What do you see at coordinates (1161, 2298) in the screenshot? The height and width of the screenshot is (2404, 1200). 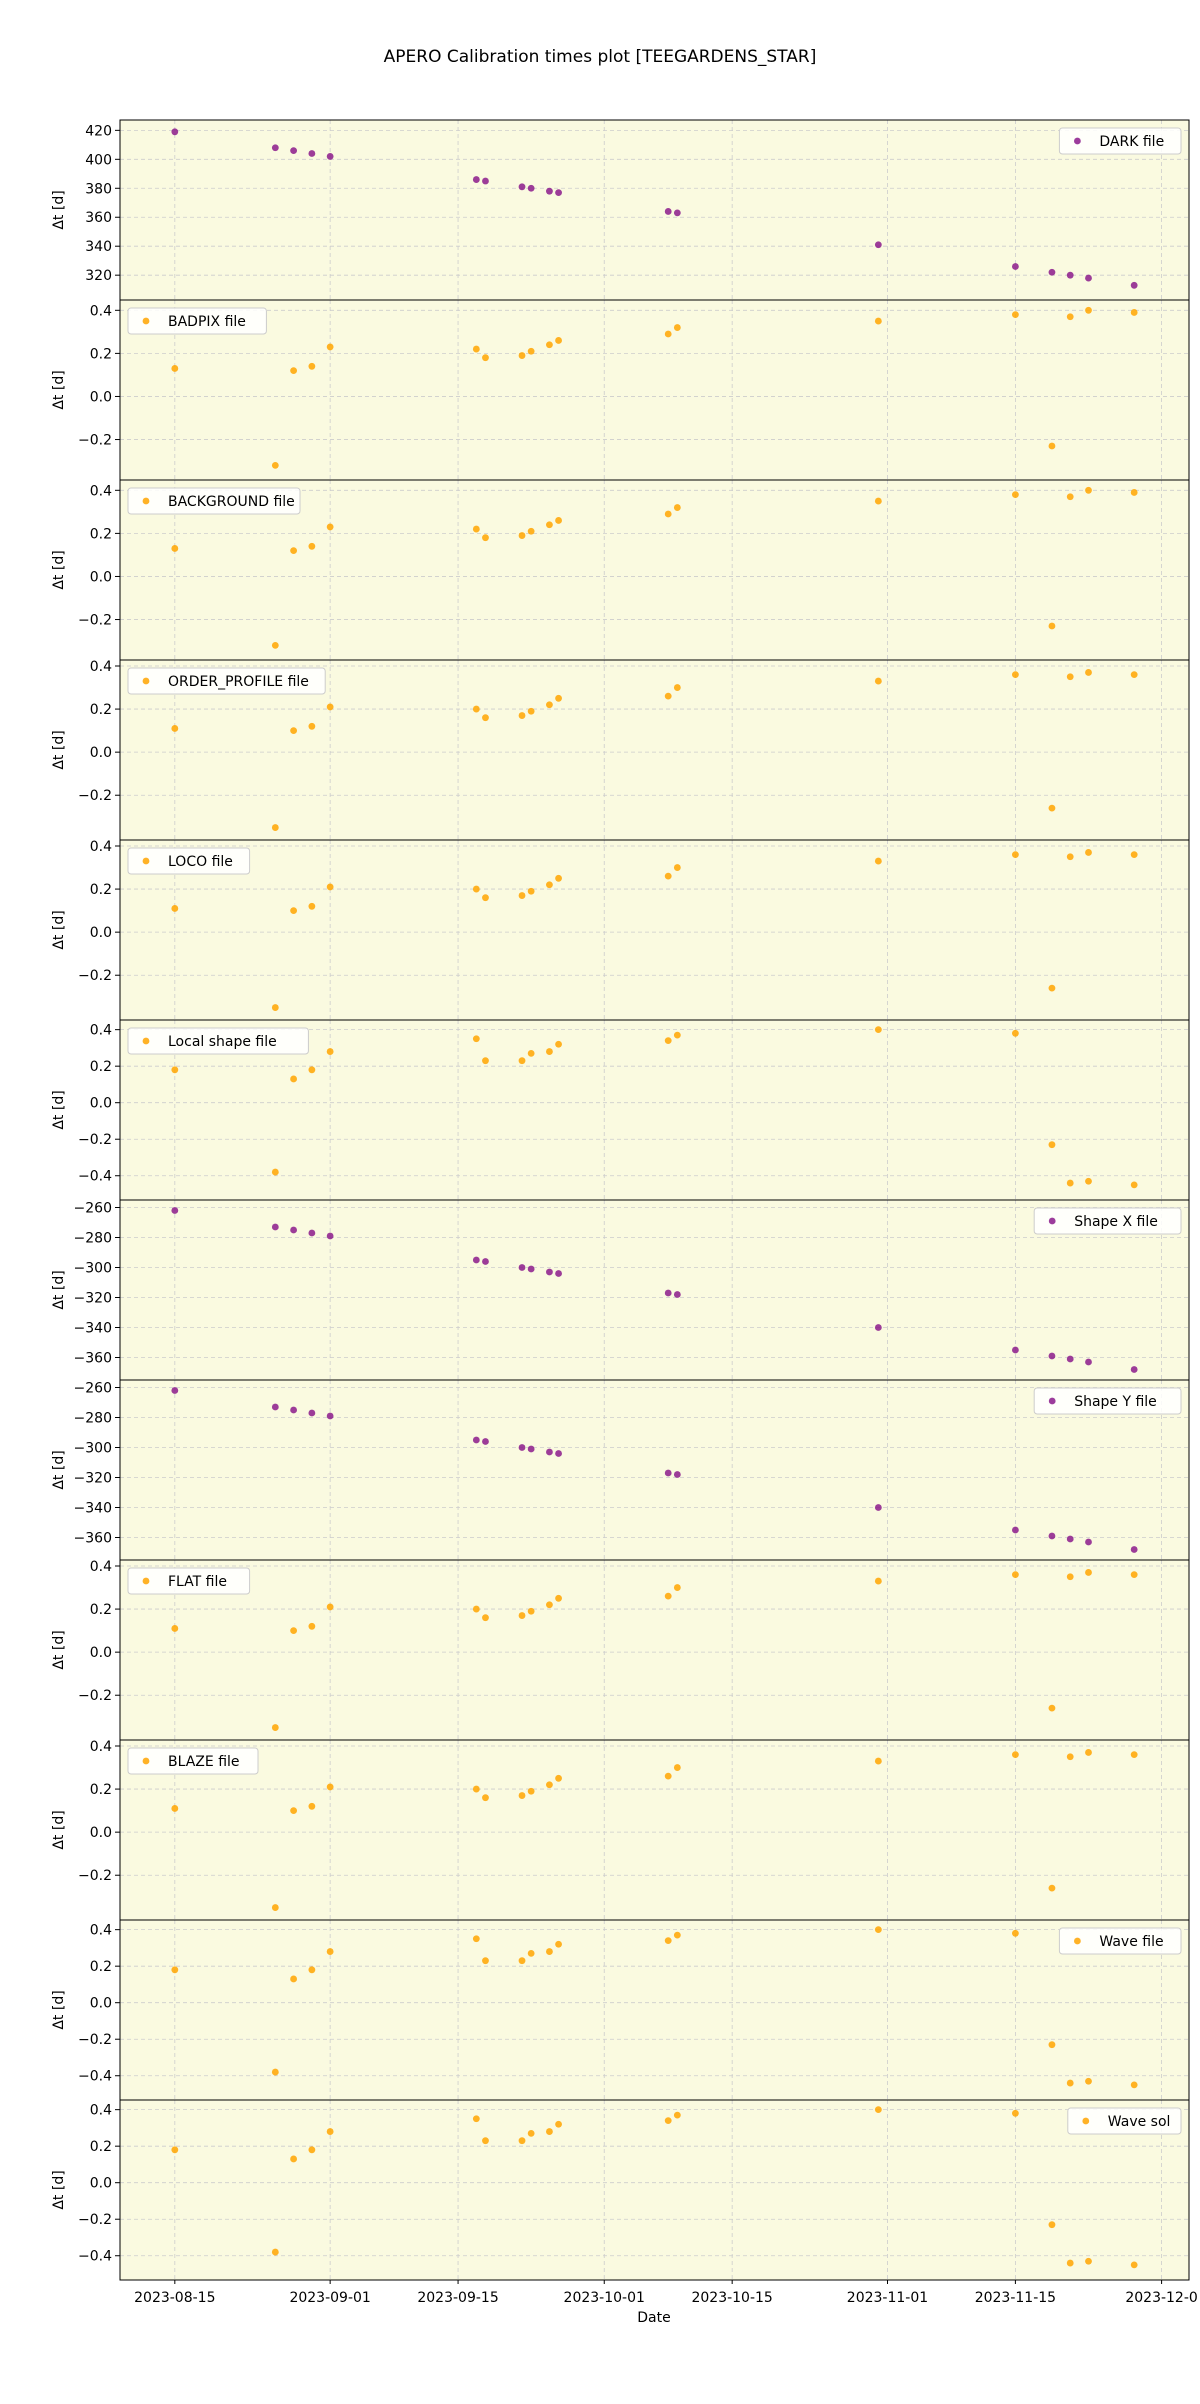 I see `x-tick-label: 2023-12-0` at bounding box center [1161, 2298].